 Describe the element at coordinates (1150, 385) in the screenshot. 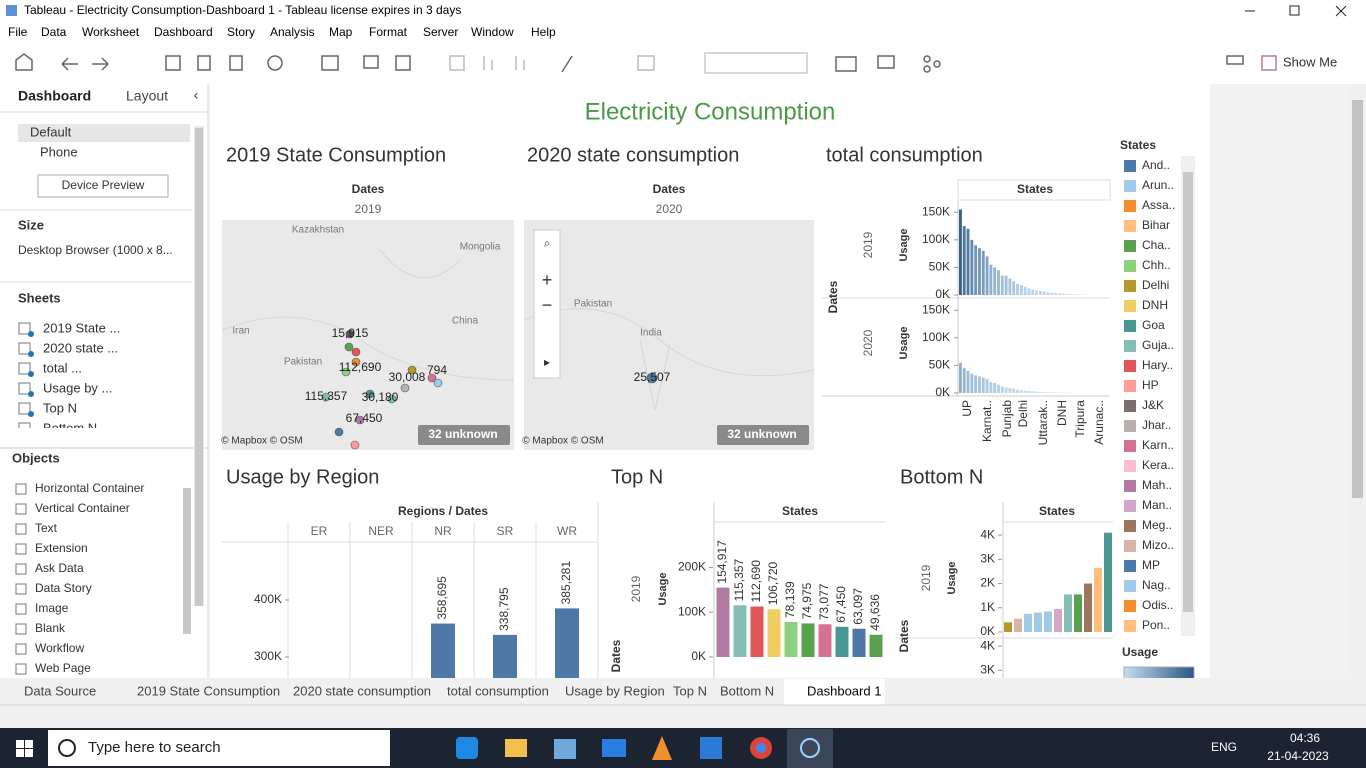

I see `legend-label: HP` at that location.